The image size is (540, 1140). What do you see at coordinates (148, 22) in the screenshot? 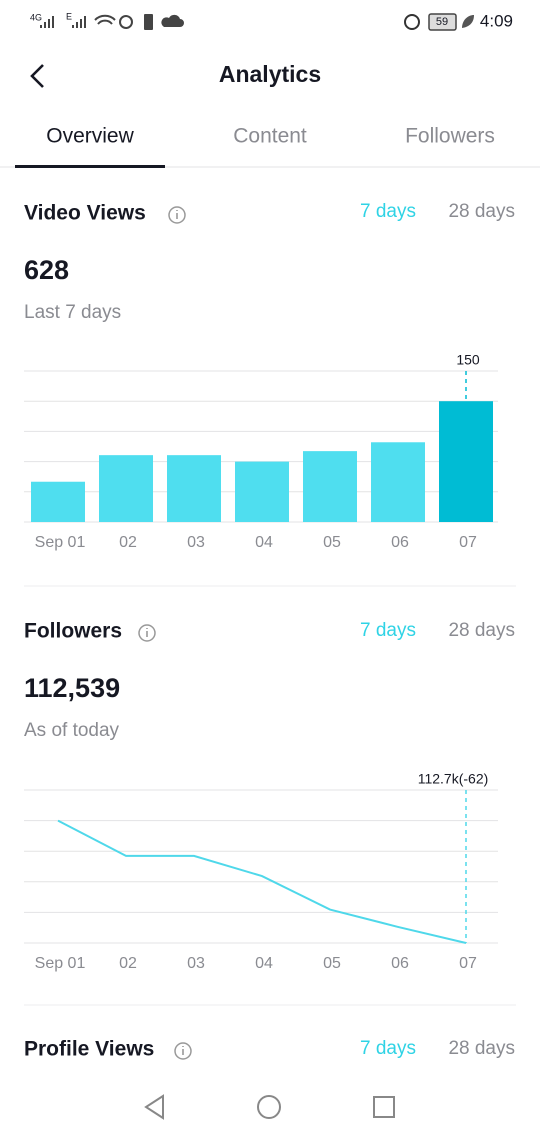
I see `battery-saver-icon` at bounding box center [148, 22].